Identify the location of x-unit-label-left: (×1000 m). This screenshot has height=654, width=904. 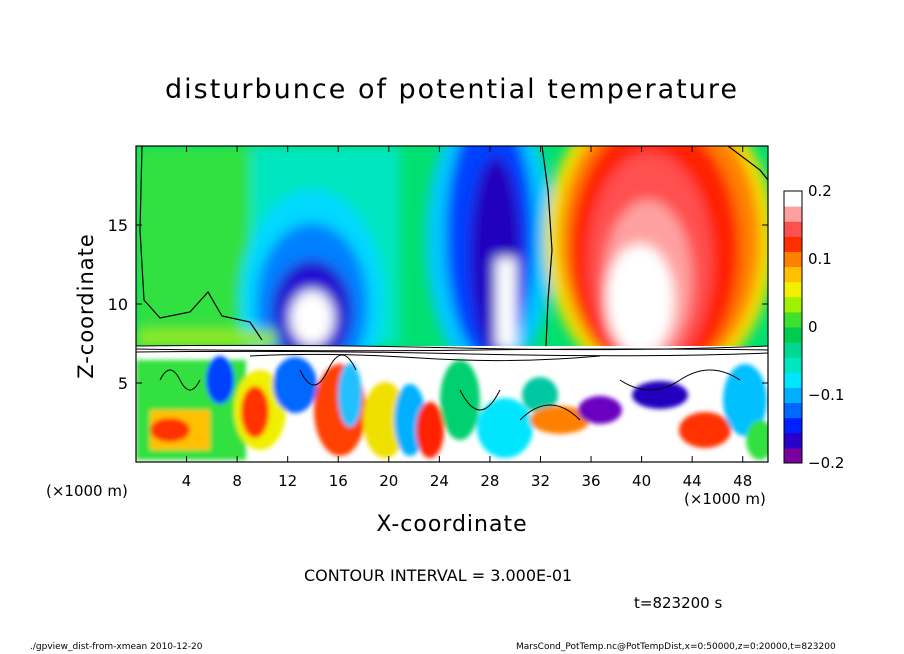
(87, 491).